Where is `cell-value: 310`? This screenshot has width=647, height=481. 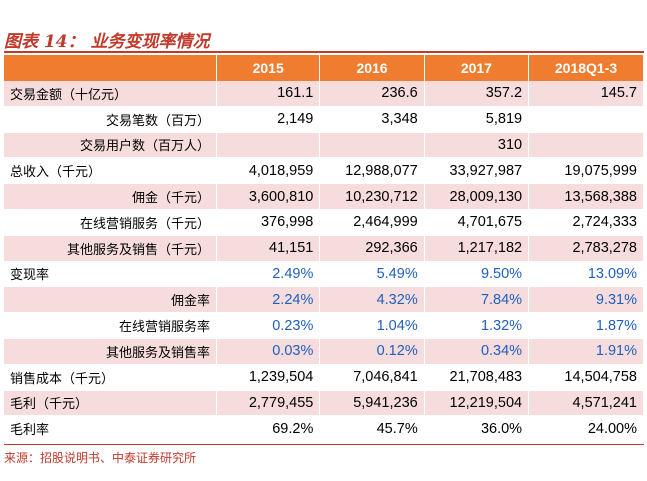
cell-value: 310 is located at coordinates (477, 145).